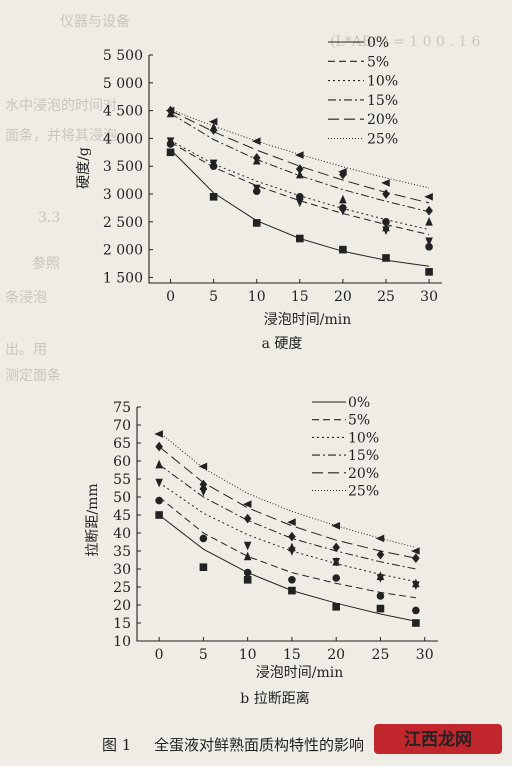  Describe the element at coordinates (123, 195) in the screenshot. I see `chart-hardness-ytick-label: 3 000` at that location.